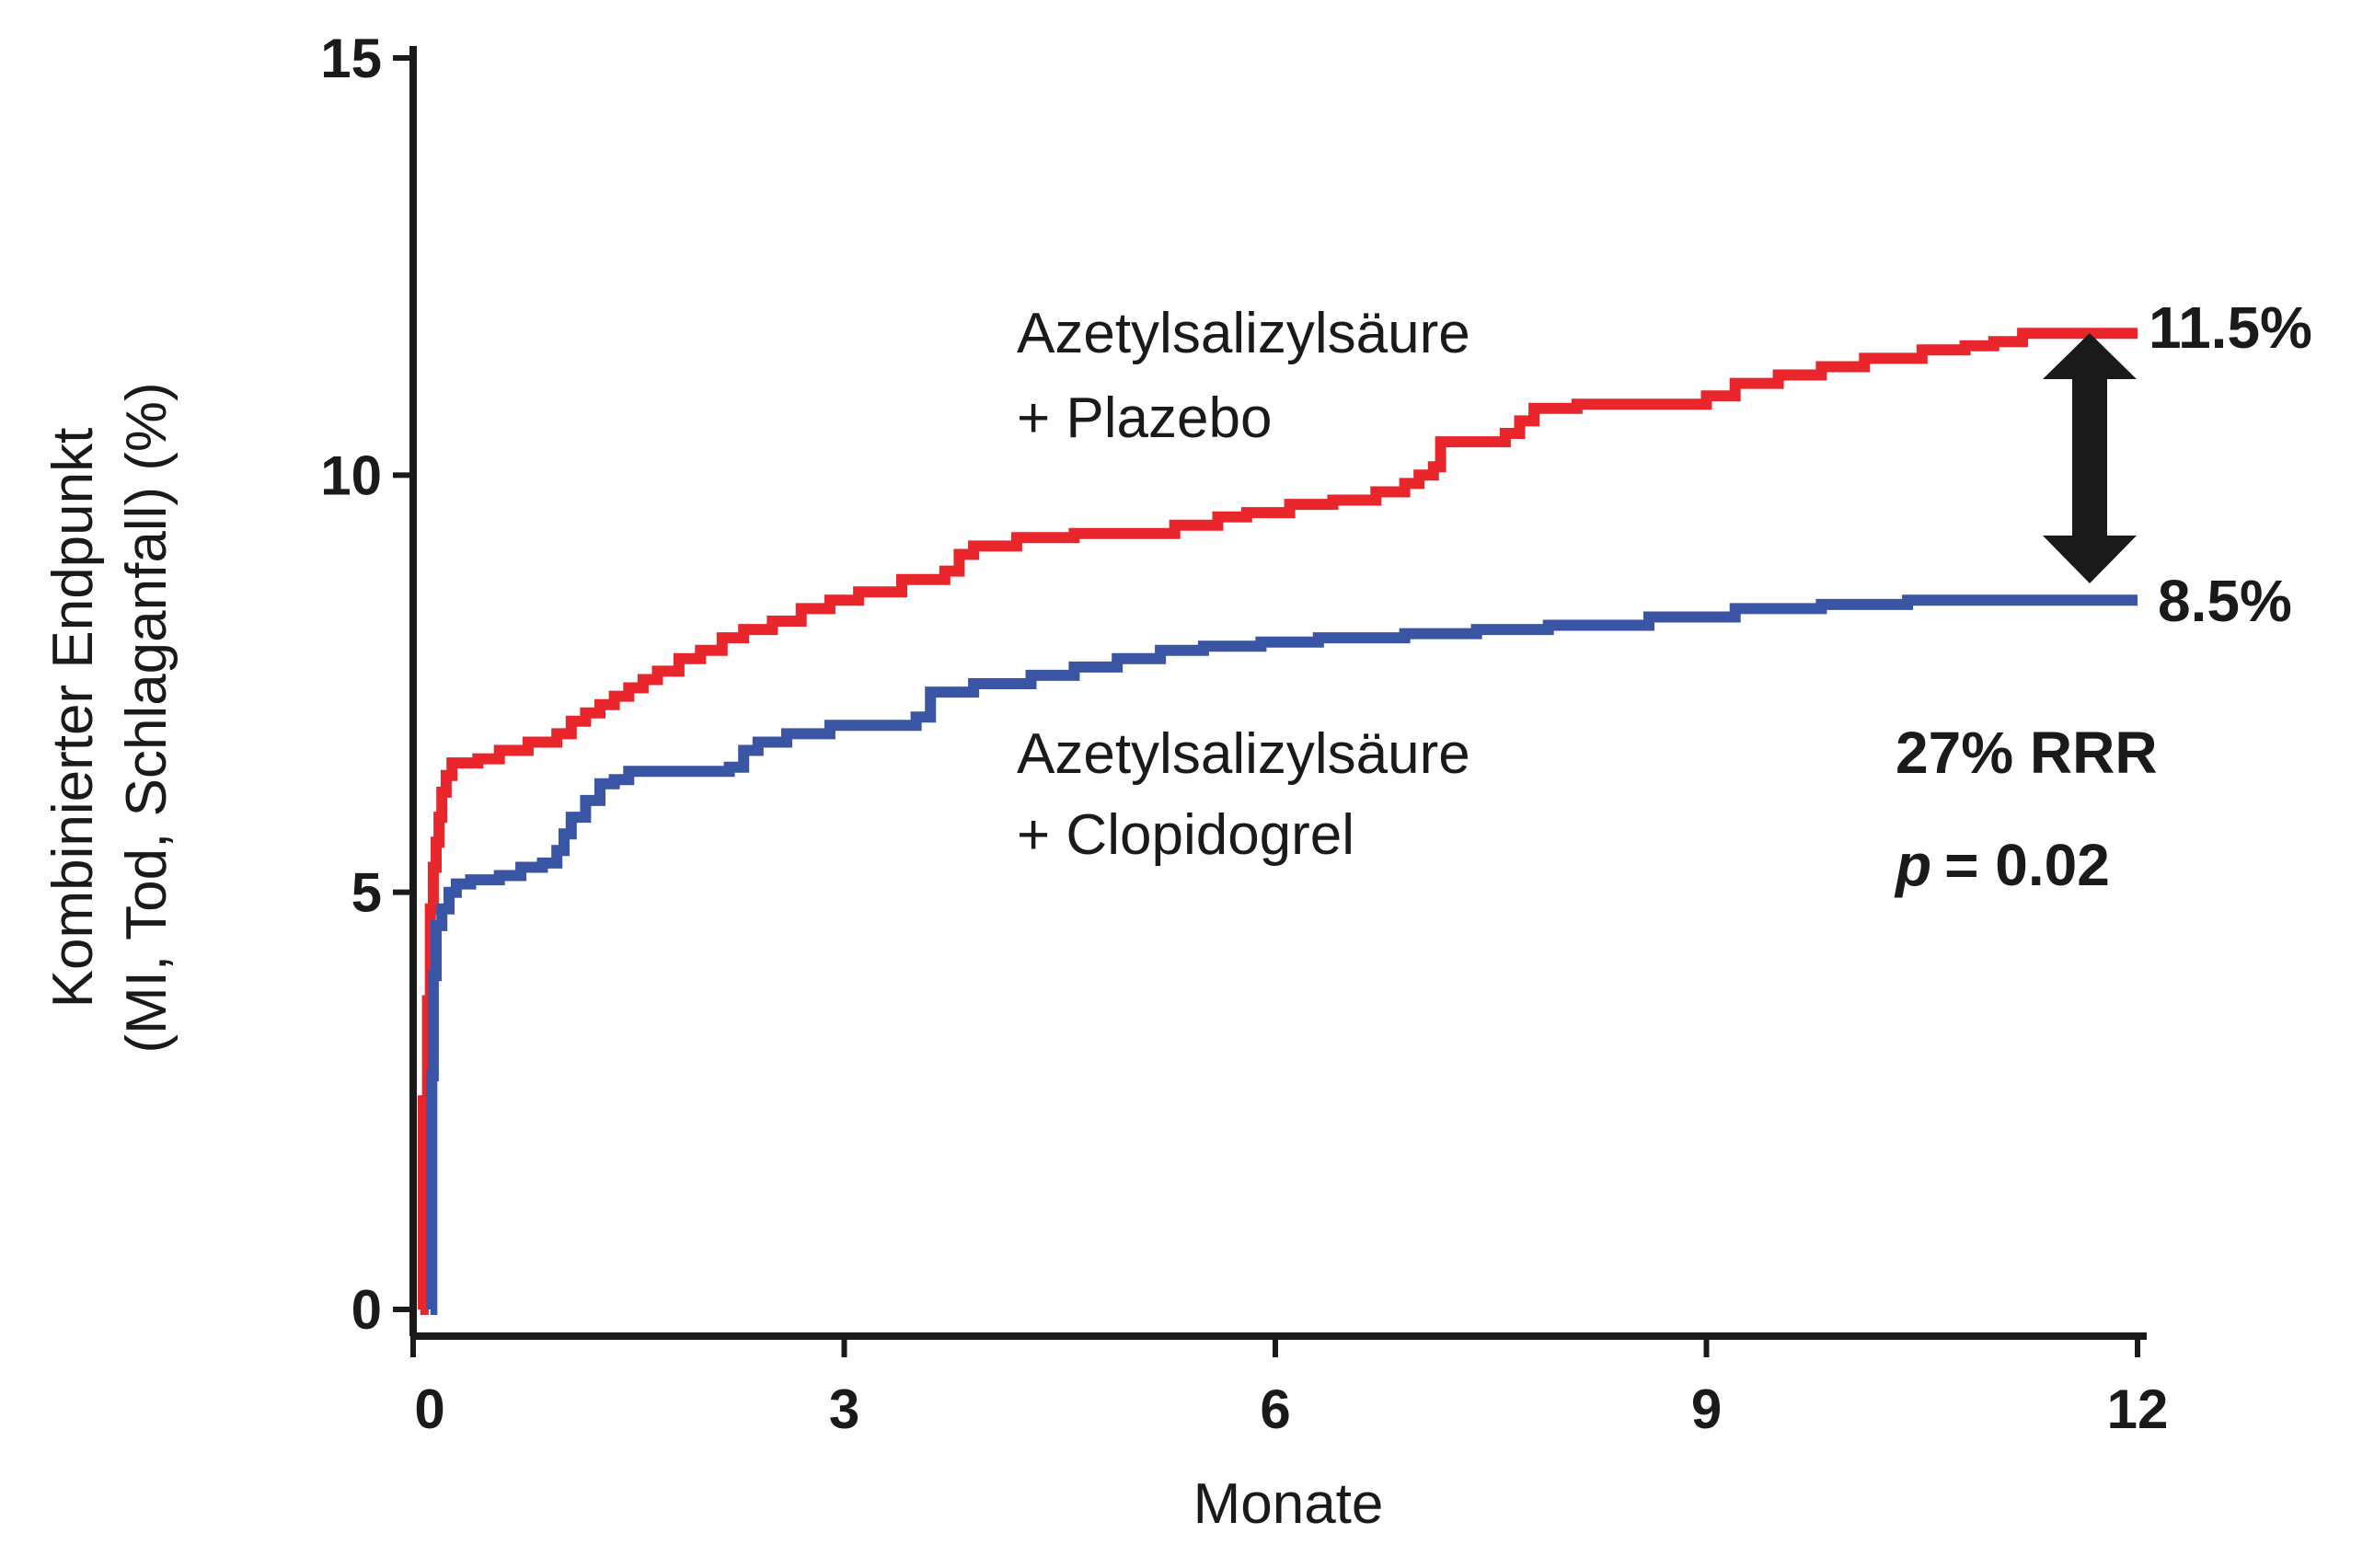 The image size is (2374, 1568). What do you see at coordinates (147, 717) in the screenshot?
I see `y-axis-title-line2: (MI, Tod, Schlaganfall) (%)` at bounding box center [147, 717].